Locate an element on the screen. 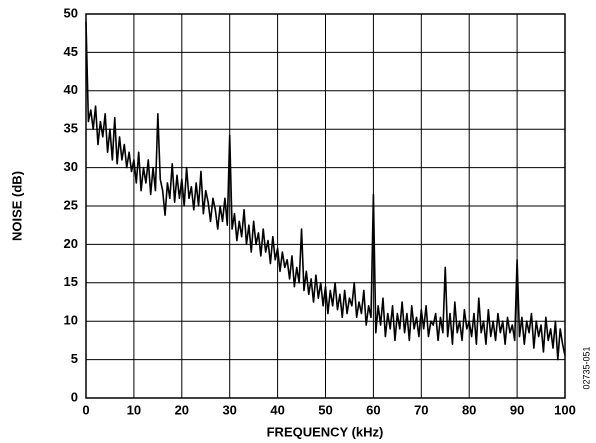  x-axis-label: FREQUENCY (kHz) is located at coordinates (325, 431).